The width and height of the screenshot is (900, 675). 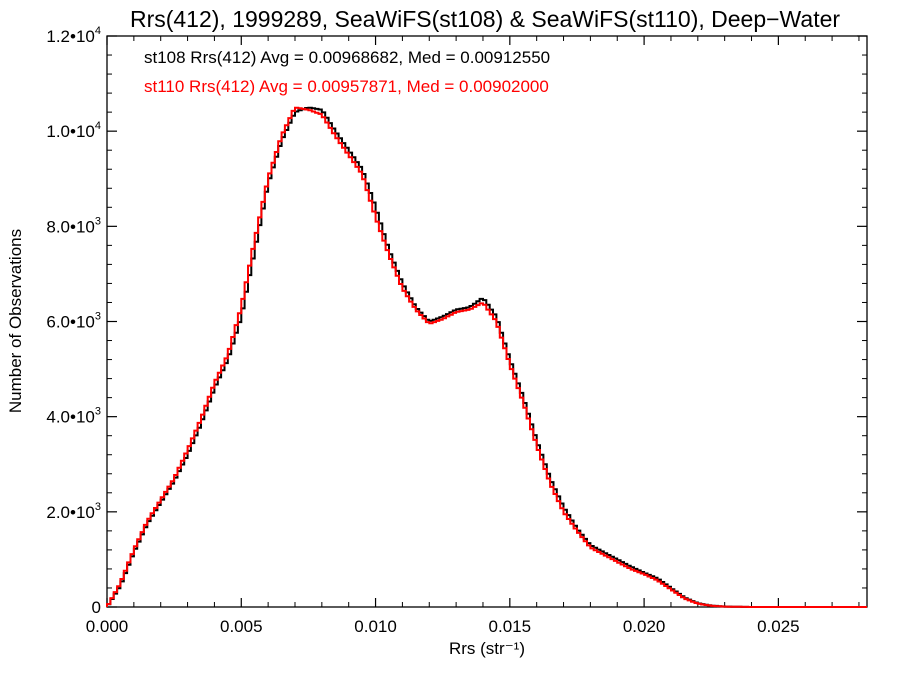 What do you see at coordinates (487, 648) in the screenshot?
I see `x-axis-title: Rrs (str⁻¹)` at bounding box center [487, 648].